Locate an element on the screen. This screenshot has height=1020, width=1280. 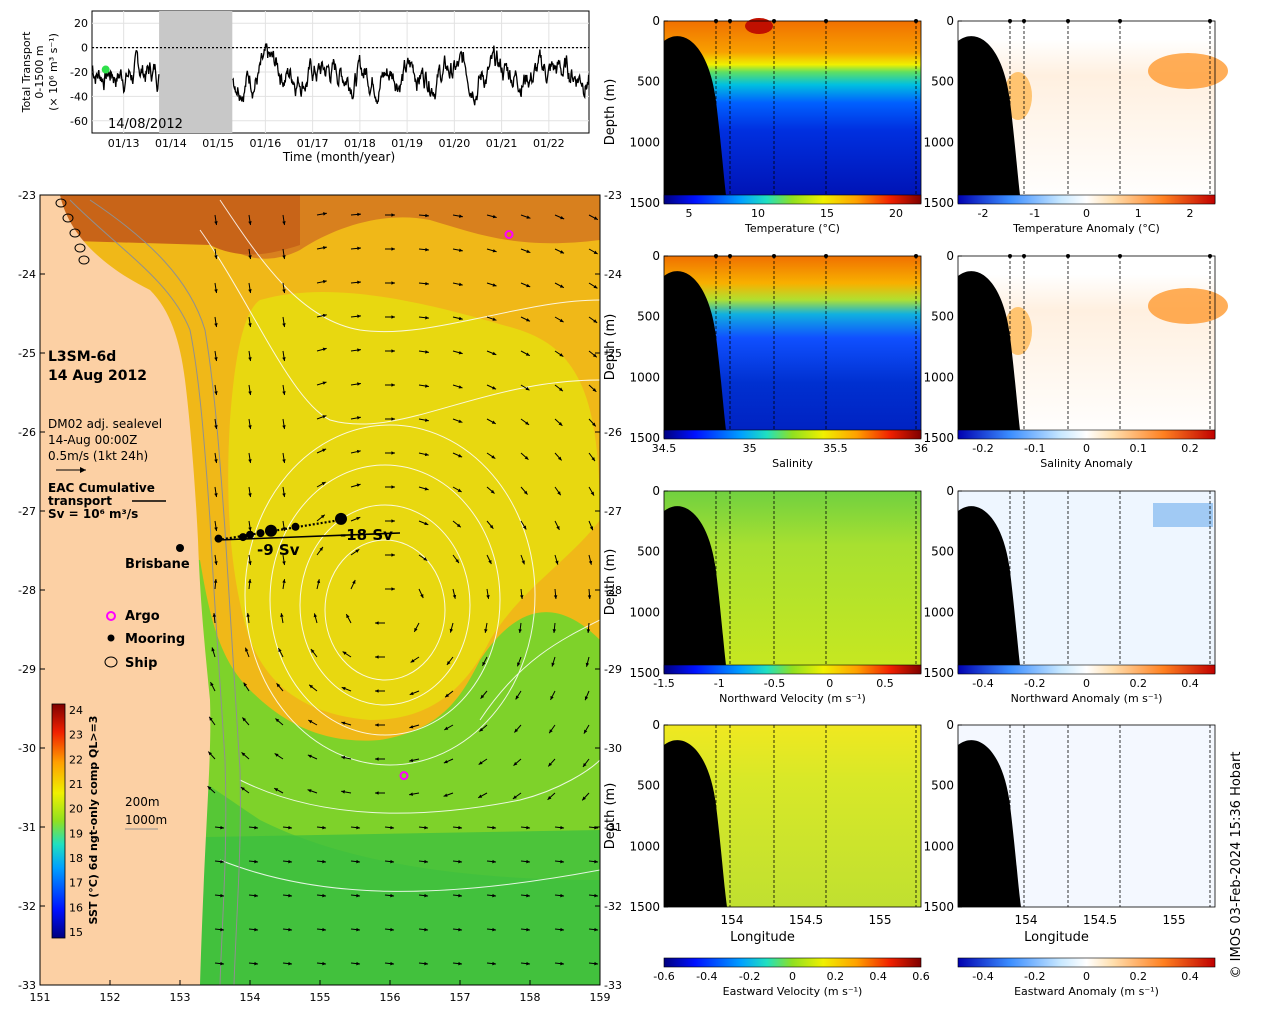
sst-colorbar-tick-label: 15 is located at coordinates (76, 932).